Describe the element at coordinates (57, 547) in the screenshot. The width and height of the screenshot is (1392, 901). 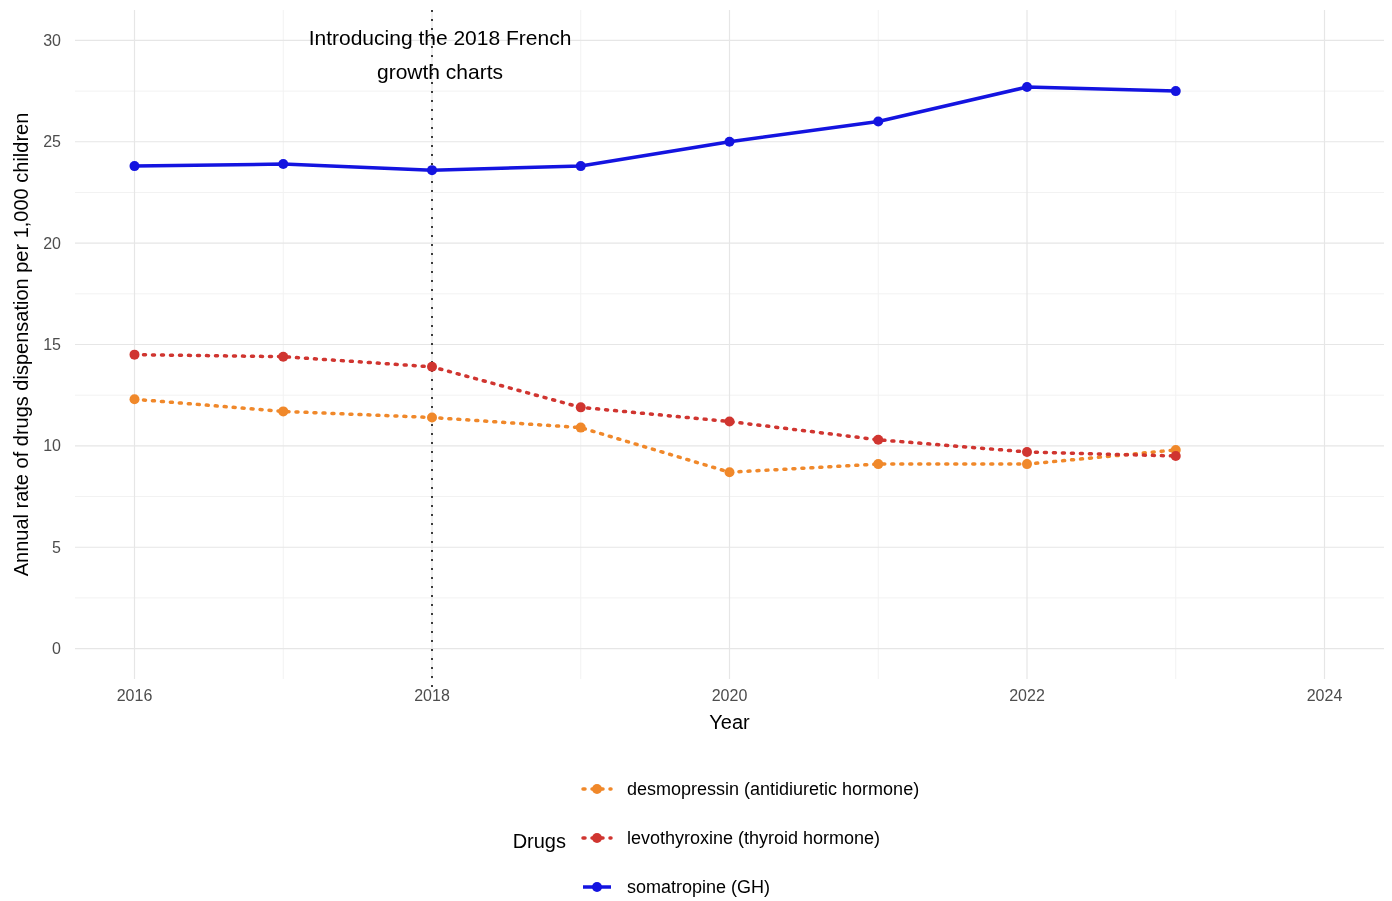
I see `y-tick-label: 5` at that location.